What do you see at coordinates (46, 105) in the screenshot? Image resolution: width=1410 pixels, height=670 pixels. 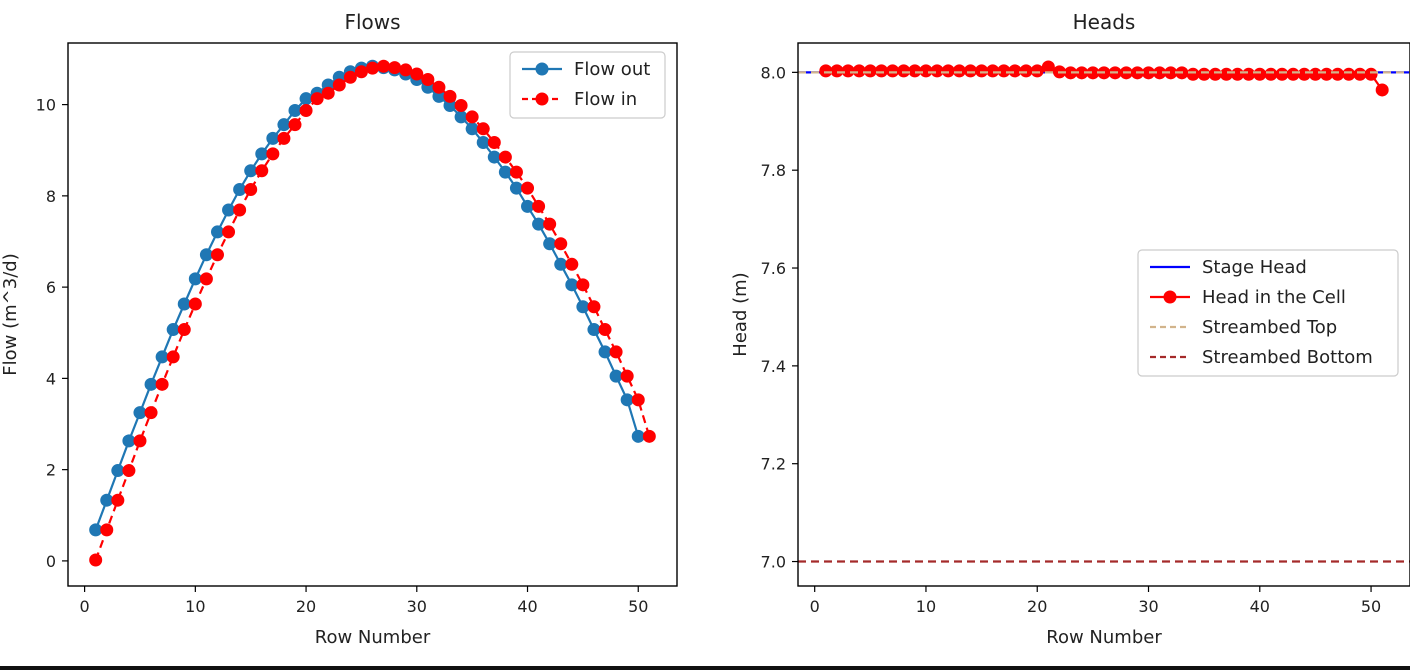 I see `y-tick-label: 10` at bounding box center [46, 105].